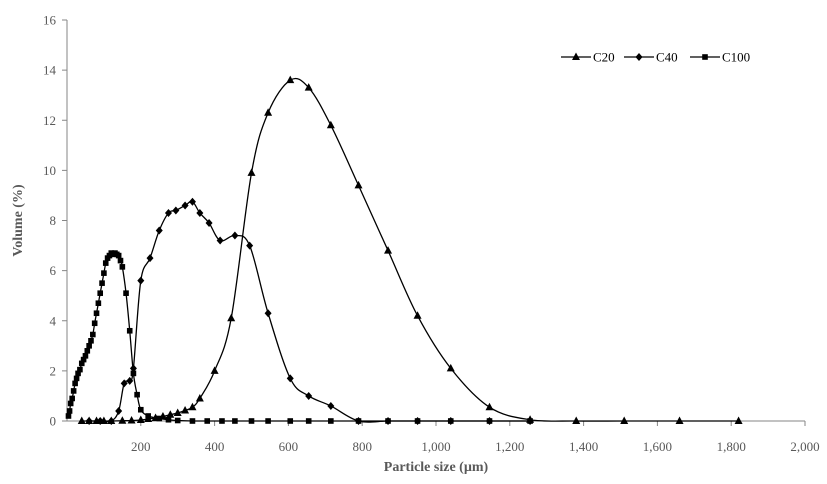 Image resolution: width=827 pixels, height=484 pixels. Describe the element at coordinates (53, 320) in the screenshot. I see `y-tick-label: 4` at that location.